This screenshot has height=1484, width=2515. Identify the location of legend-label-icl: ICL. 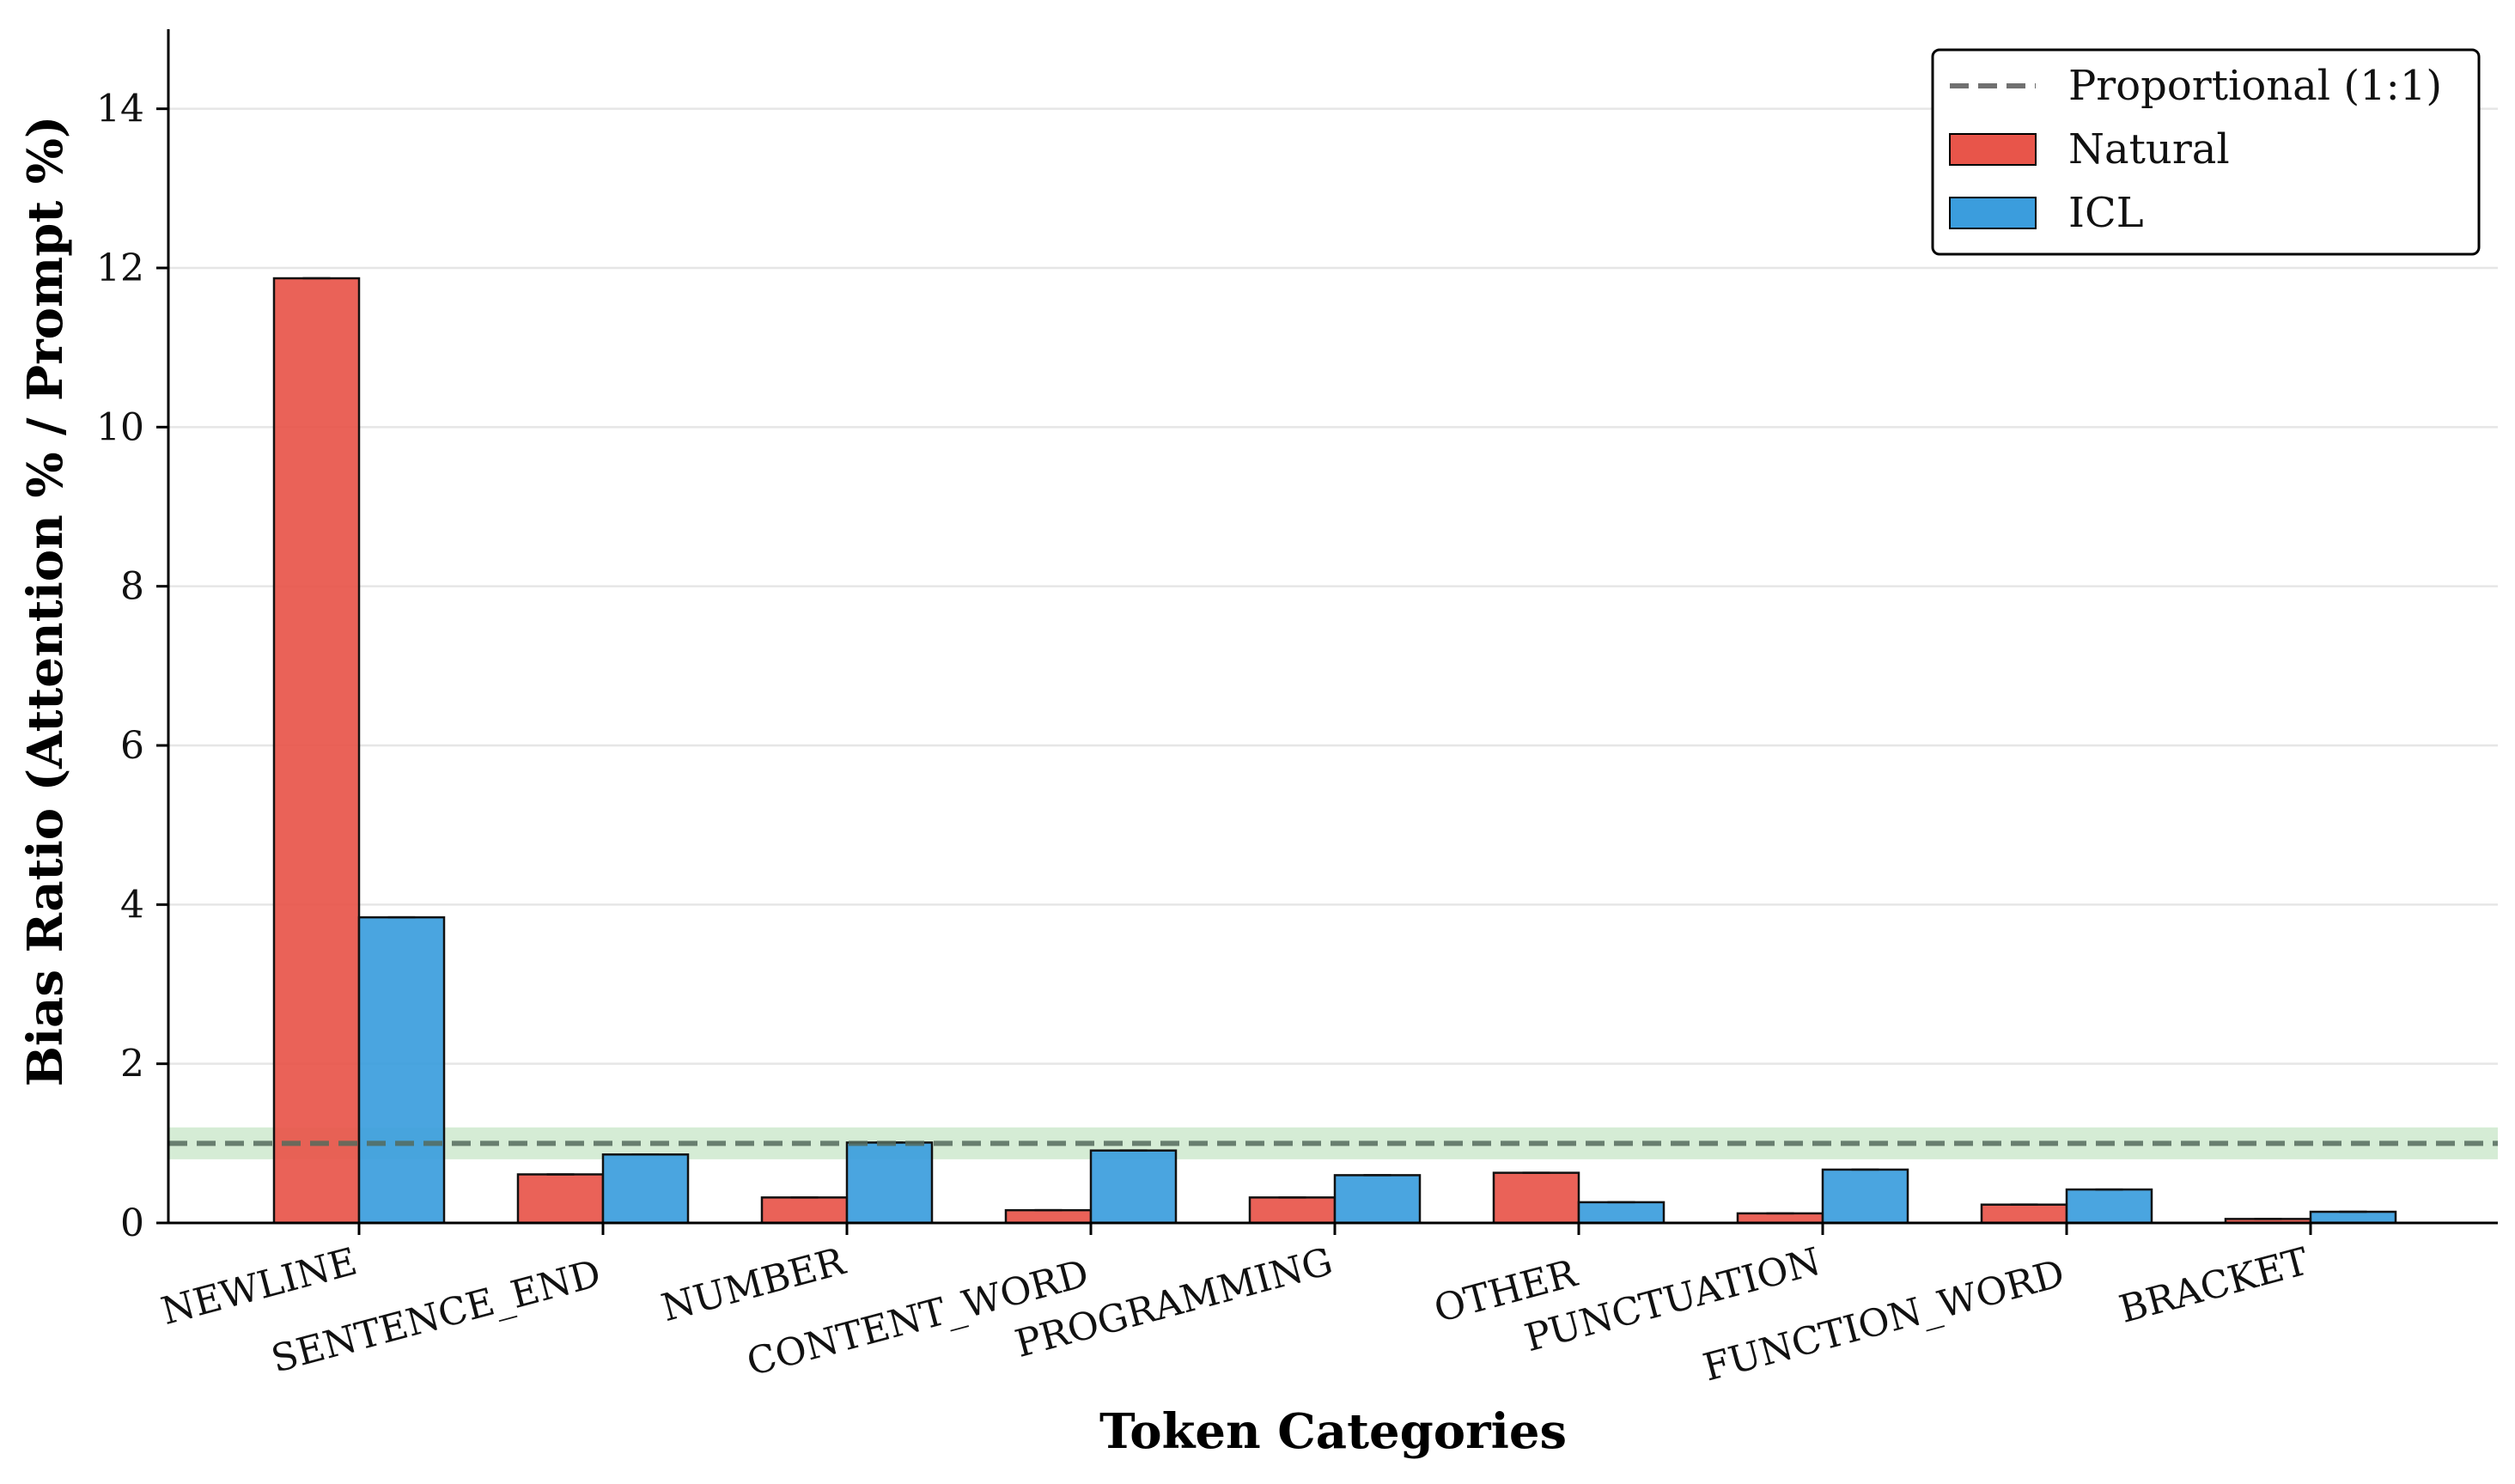
(2106, 213).